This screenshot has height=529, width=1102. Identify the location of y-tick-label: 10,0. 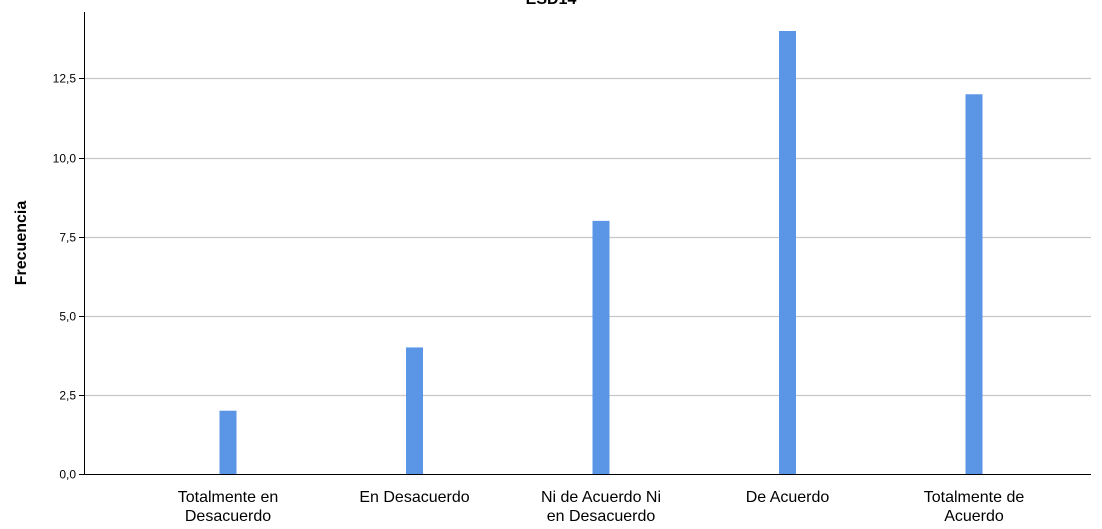
(65, 159).